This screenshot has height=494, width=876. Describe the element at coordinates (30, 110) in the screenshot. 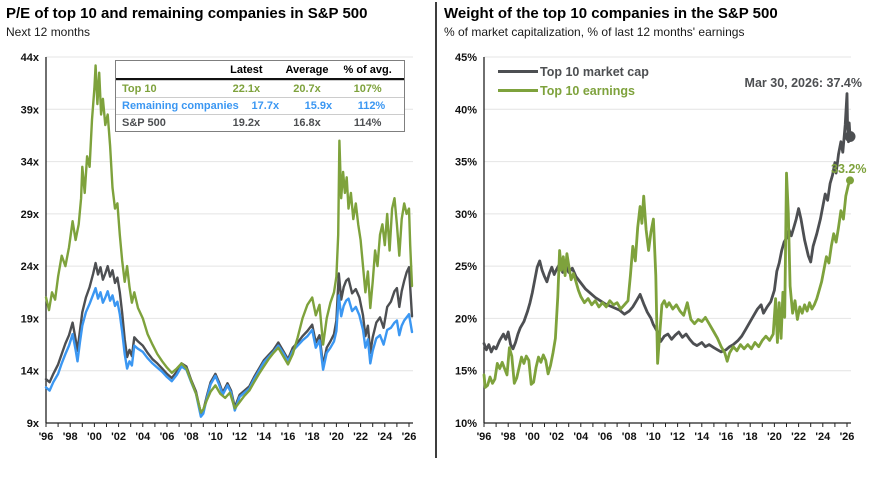

I see `svg-text: 39x` at that location.